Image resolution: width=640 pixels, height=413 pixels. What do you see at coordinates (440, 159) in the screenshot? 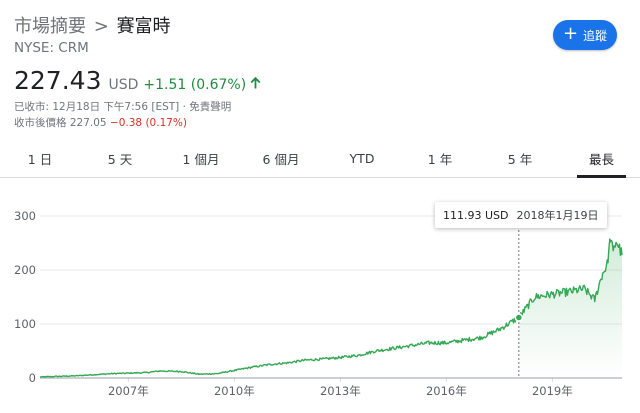
I see `tab-1-year: 1 年` at bounding box center [440, 159].